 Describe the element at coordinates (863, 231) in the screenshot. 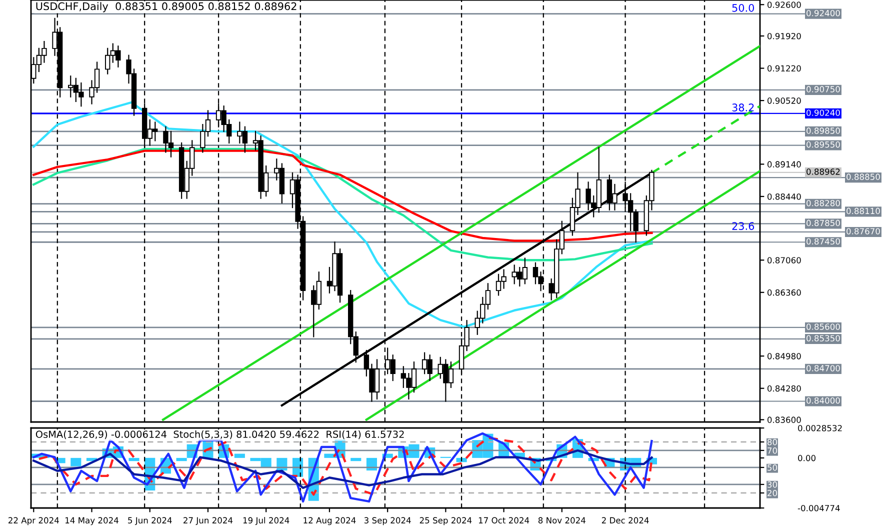

I see `ref-line-label: 0.87670` at that location.